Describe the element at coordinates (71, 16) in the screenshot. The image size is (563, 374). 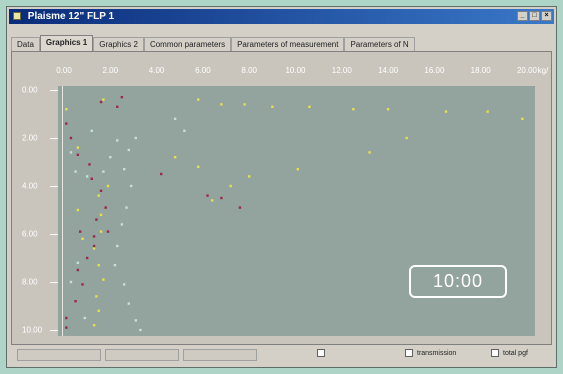
I see `window-title: Plaisme 12" FLP 1` at that location.